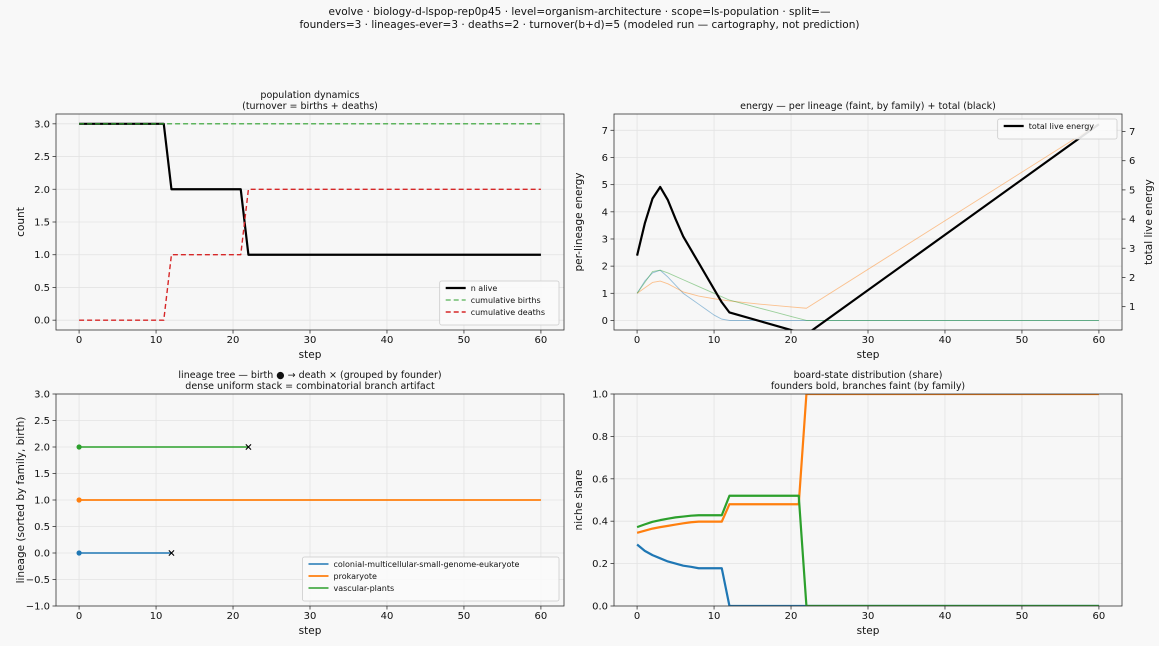 The height and width of the screenshot is (646, 1159). I want to click on y-tick-label-right: 7, so click(1132, 132).